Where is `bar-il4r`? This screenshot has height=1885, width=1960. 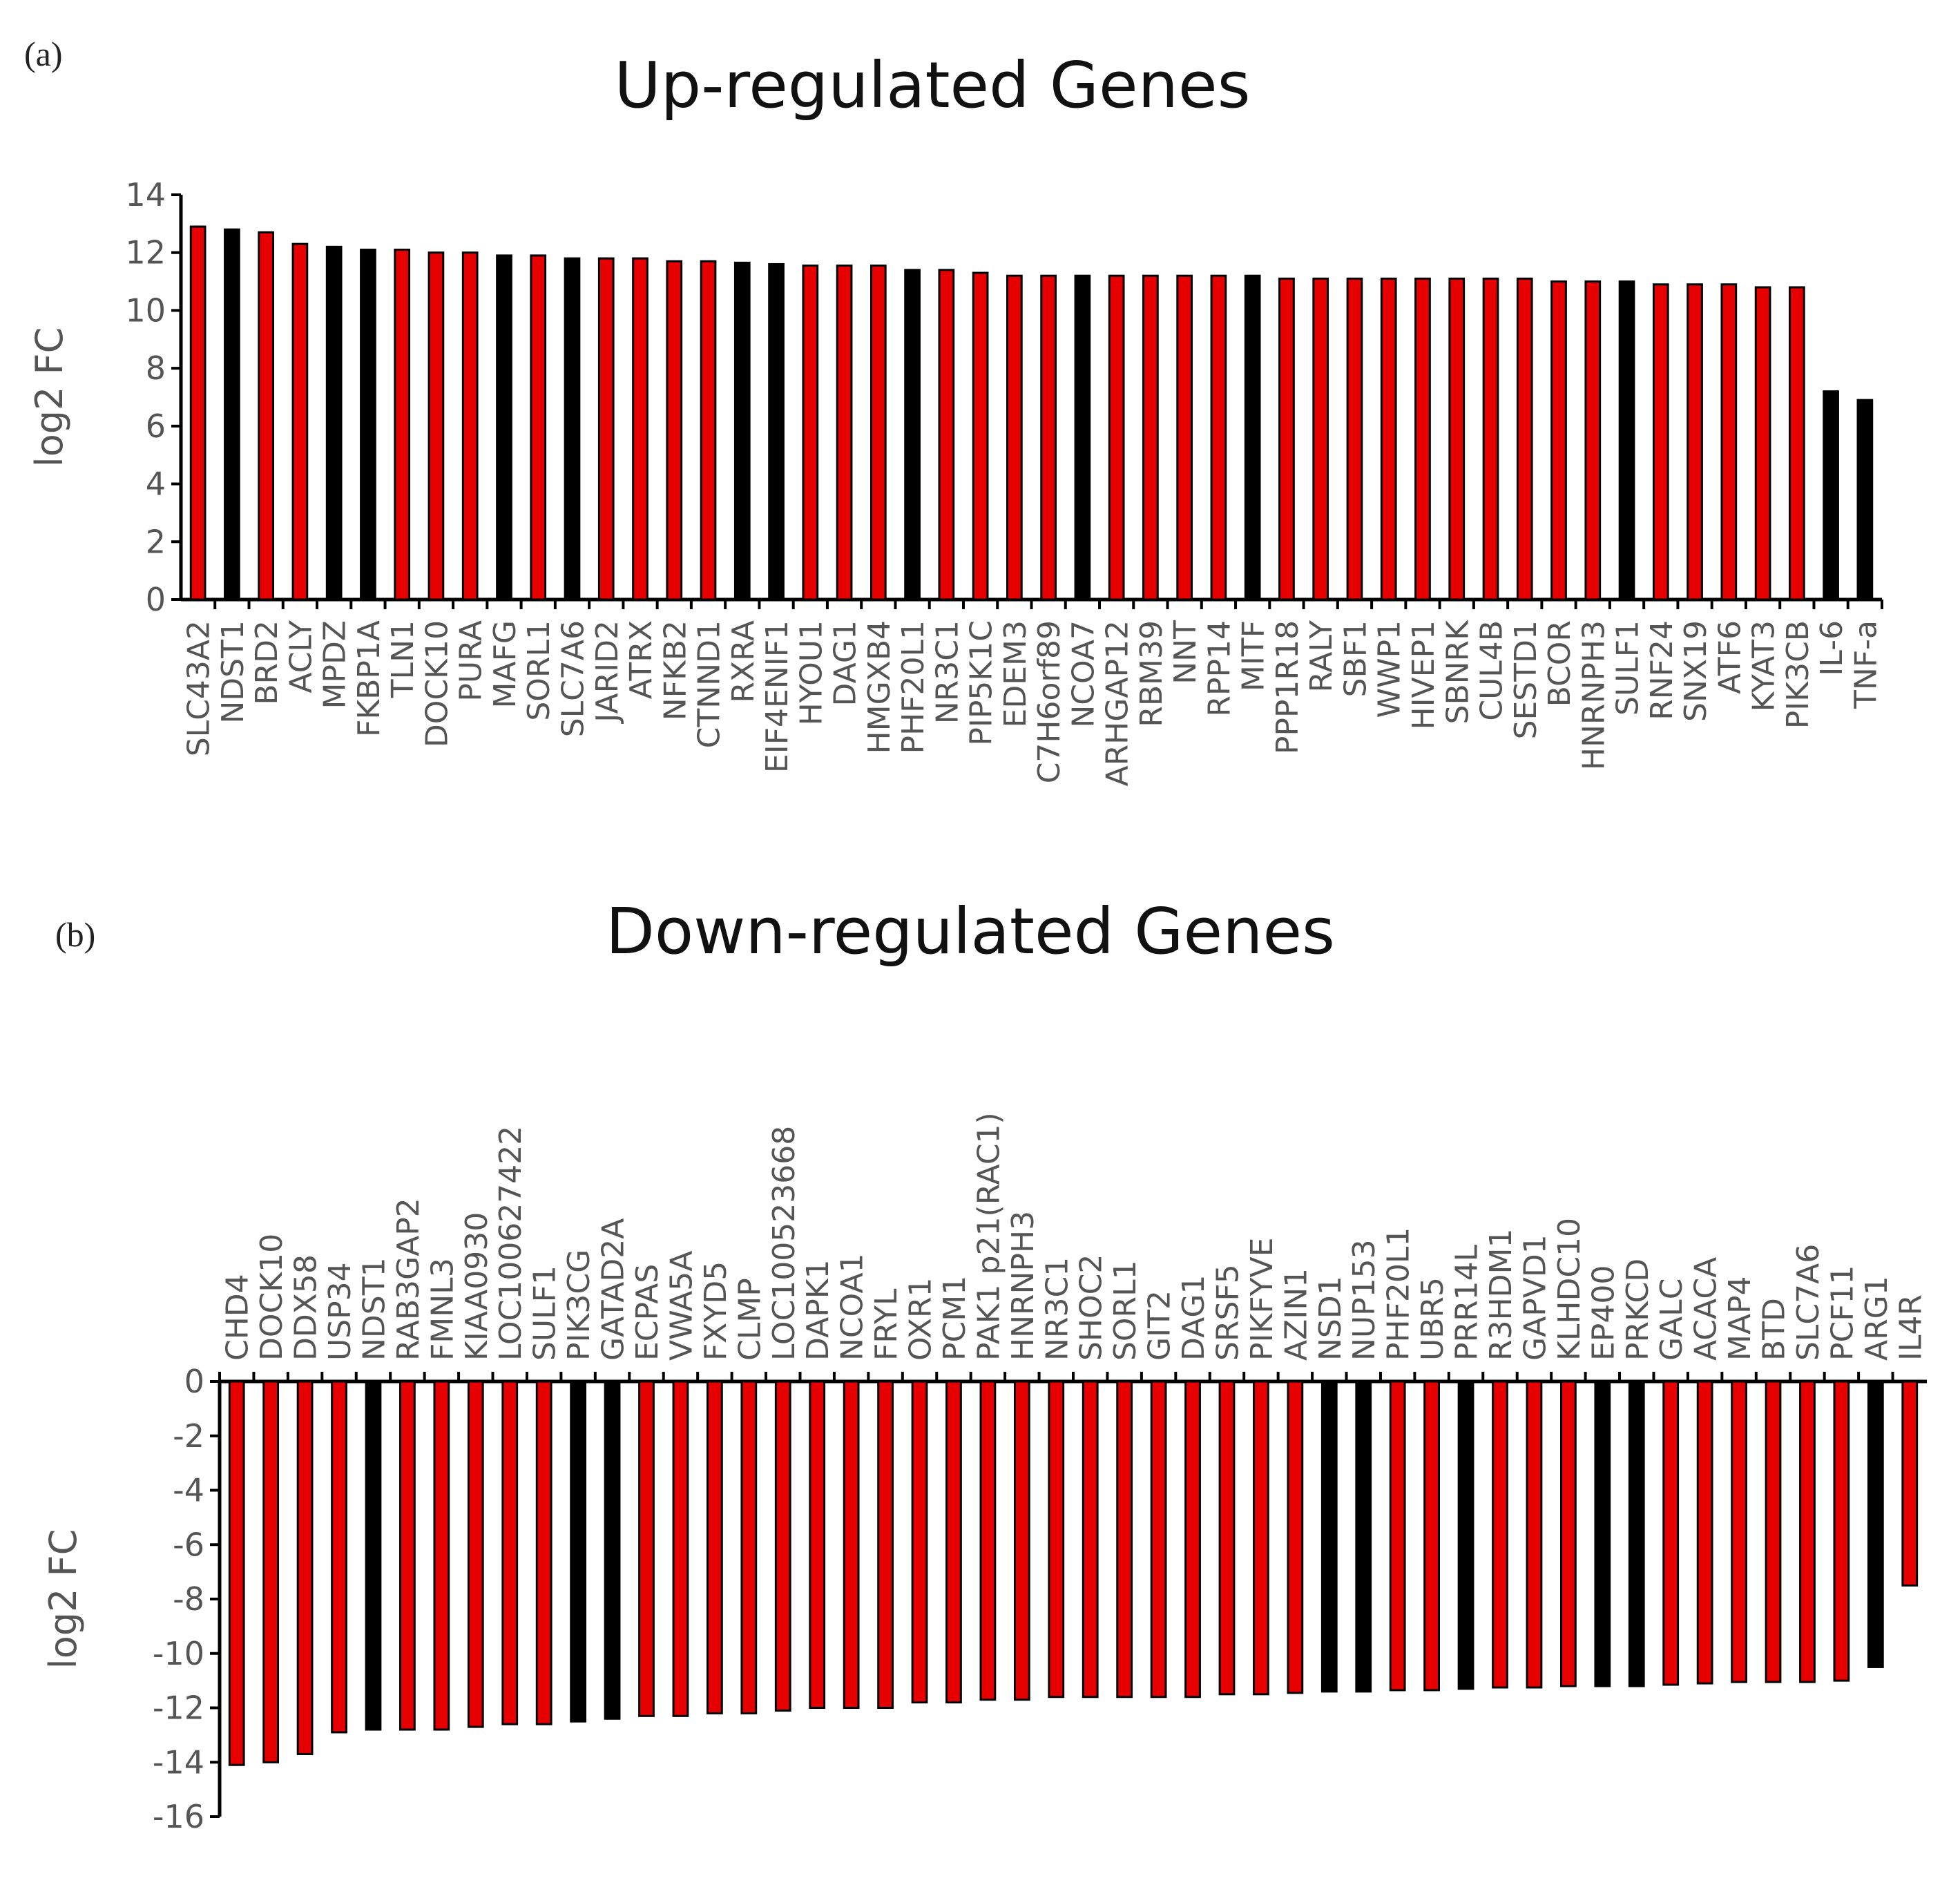
bar-il4r is located at coordinates (1910, 1483).